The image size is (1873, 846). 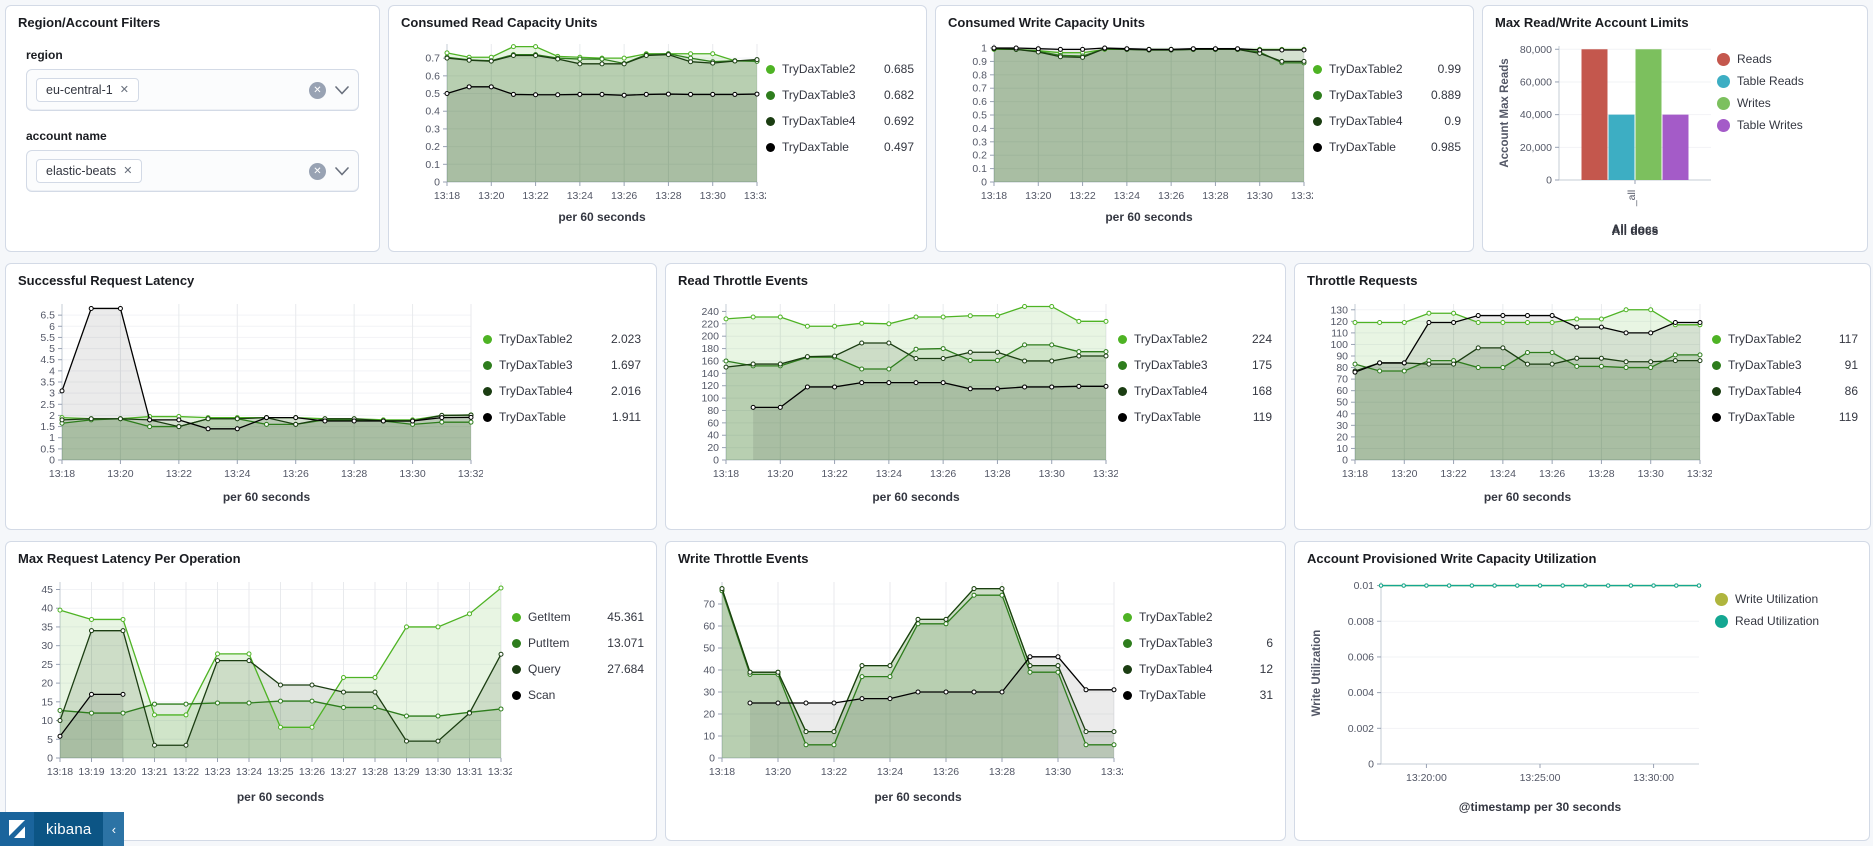 I want to click on legend-item-trydaxtable4: TryDaxTable4 0.692, so click(x=840, y=121).